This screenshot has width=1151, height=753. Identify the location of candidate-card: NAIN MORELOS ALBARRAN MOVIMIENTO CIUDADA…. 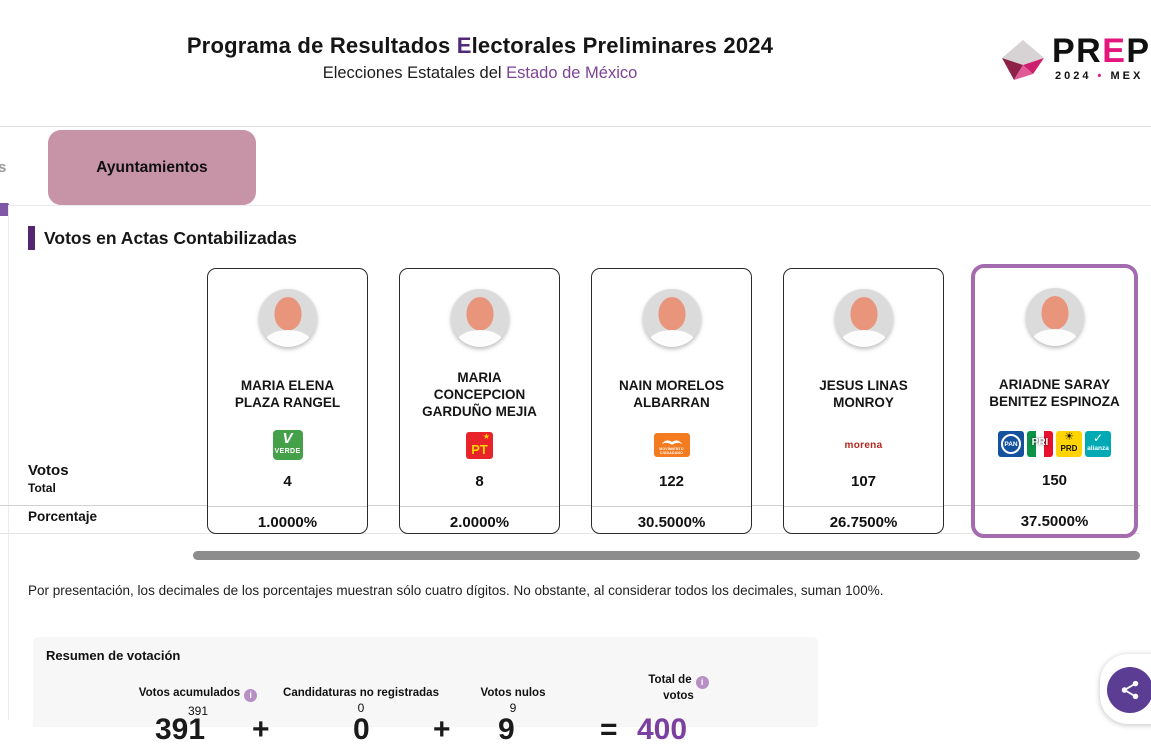
(671, 401).